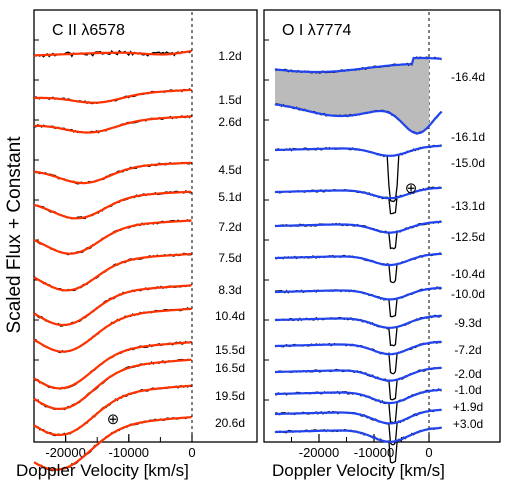  I want to click on right-epoch-label: -2.0d, so click(467, 374).